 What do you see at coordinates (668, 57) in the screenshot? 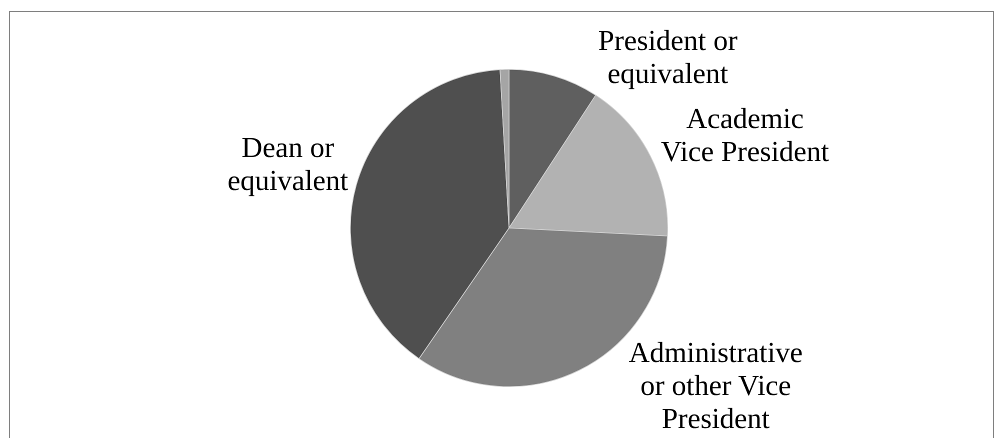
I see `slice-label: President or equivalent` at bounding box center [668, 57].